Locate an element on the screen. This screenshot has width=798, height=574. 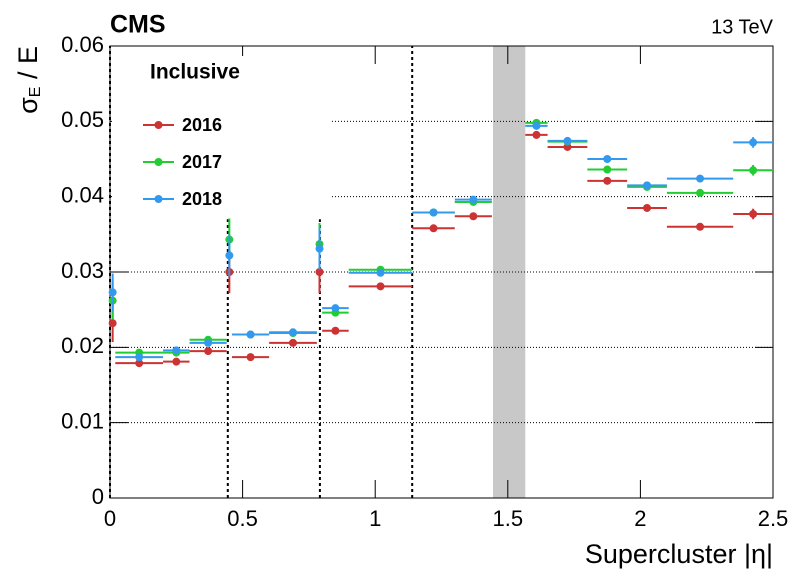
experiment-label: CMS is located at coordinates (138, 25).